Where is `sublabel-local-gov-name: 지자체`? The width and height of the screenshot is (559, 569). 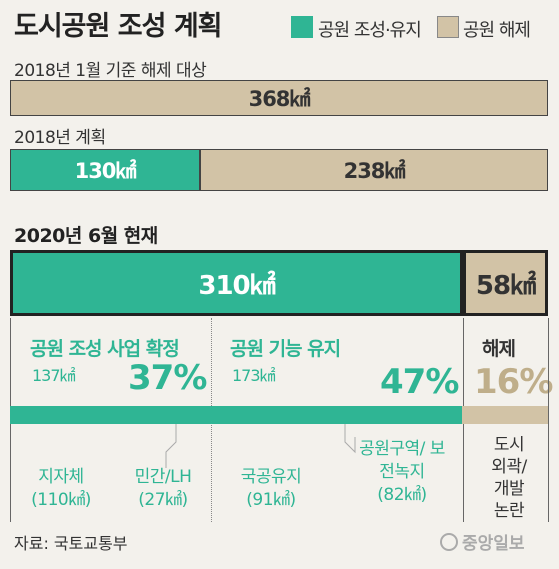
sublabel-local-gov-name: 지자체 is located at coordinates (61, 477).